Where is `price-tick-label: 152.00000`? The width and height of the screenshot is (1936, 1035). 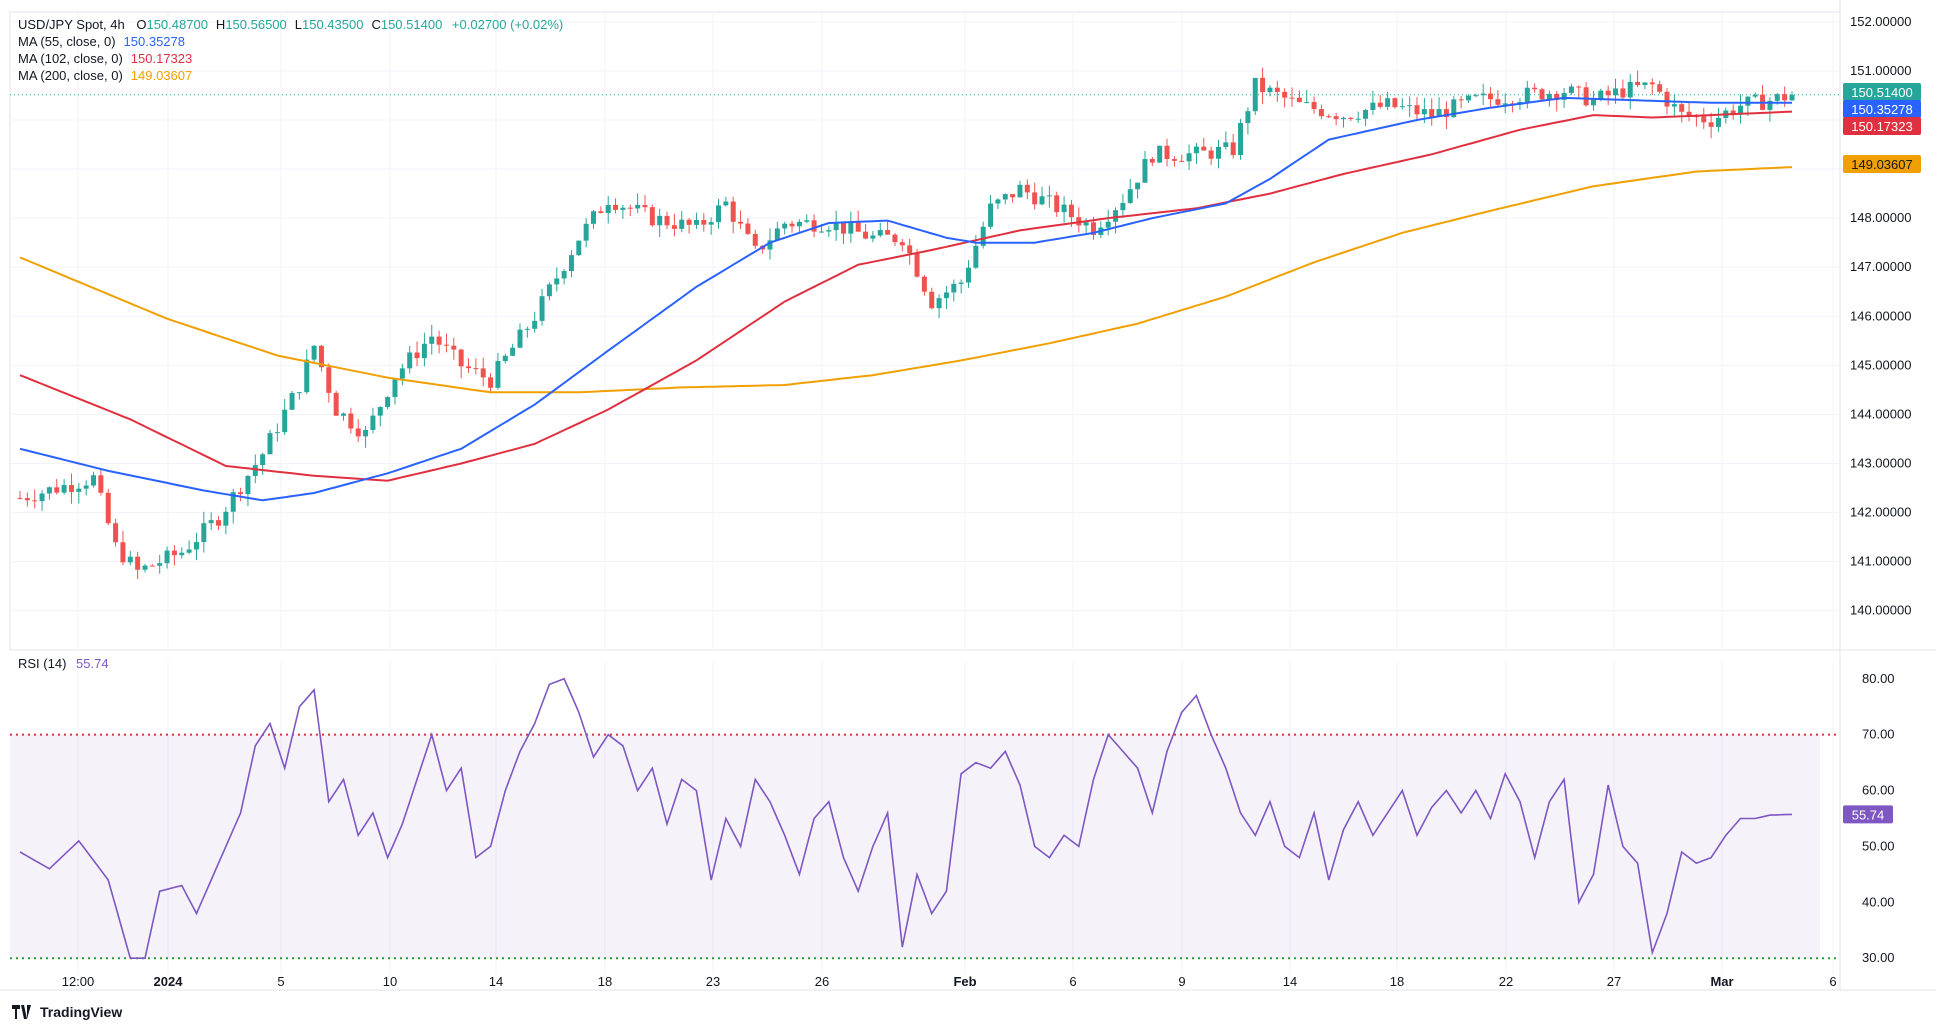
price-tick-label: 152.00000 is located at coordinates (1880, 21).